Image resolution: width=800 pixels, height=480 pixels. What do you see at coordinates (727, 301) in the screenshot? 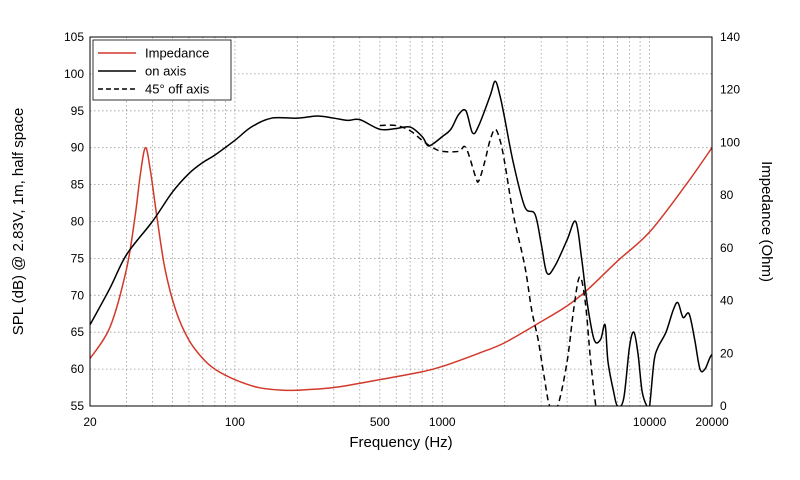
I see `y2-tick-label: 40` at bounding box center [727, 301].